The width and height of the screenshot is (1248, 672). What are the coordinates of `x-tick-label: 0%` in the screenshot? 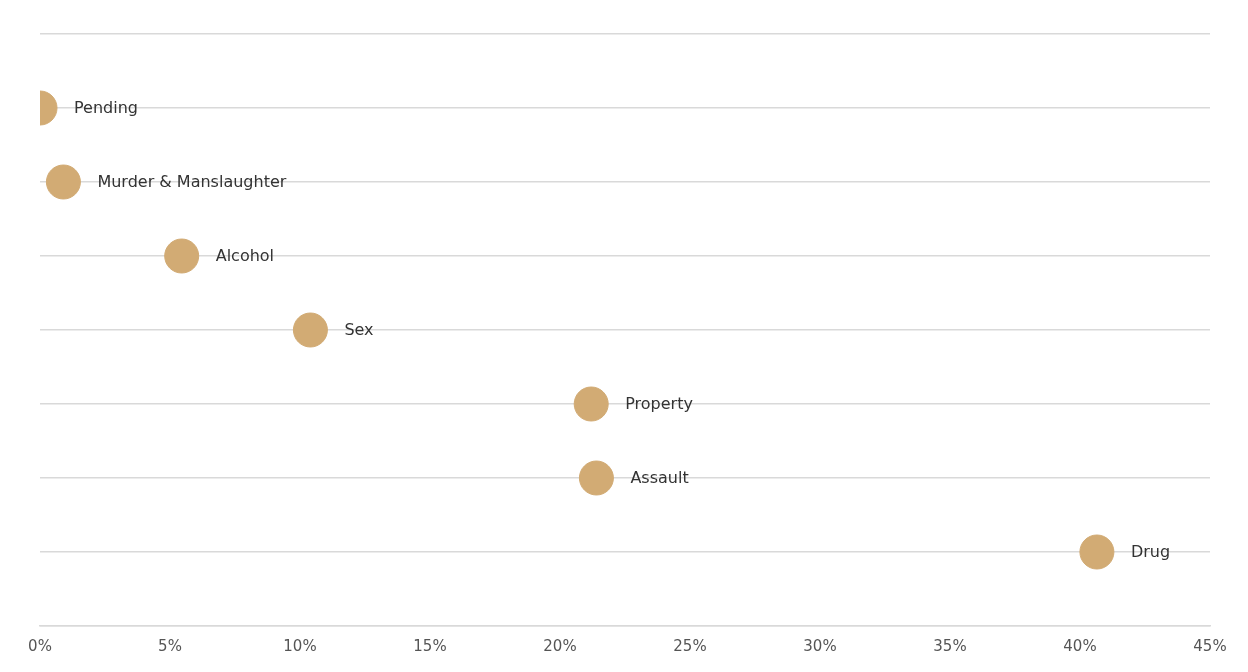 It's located at (40, 645).